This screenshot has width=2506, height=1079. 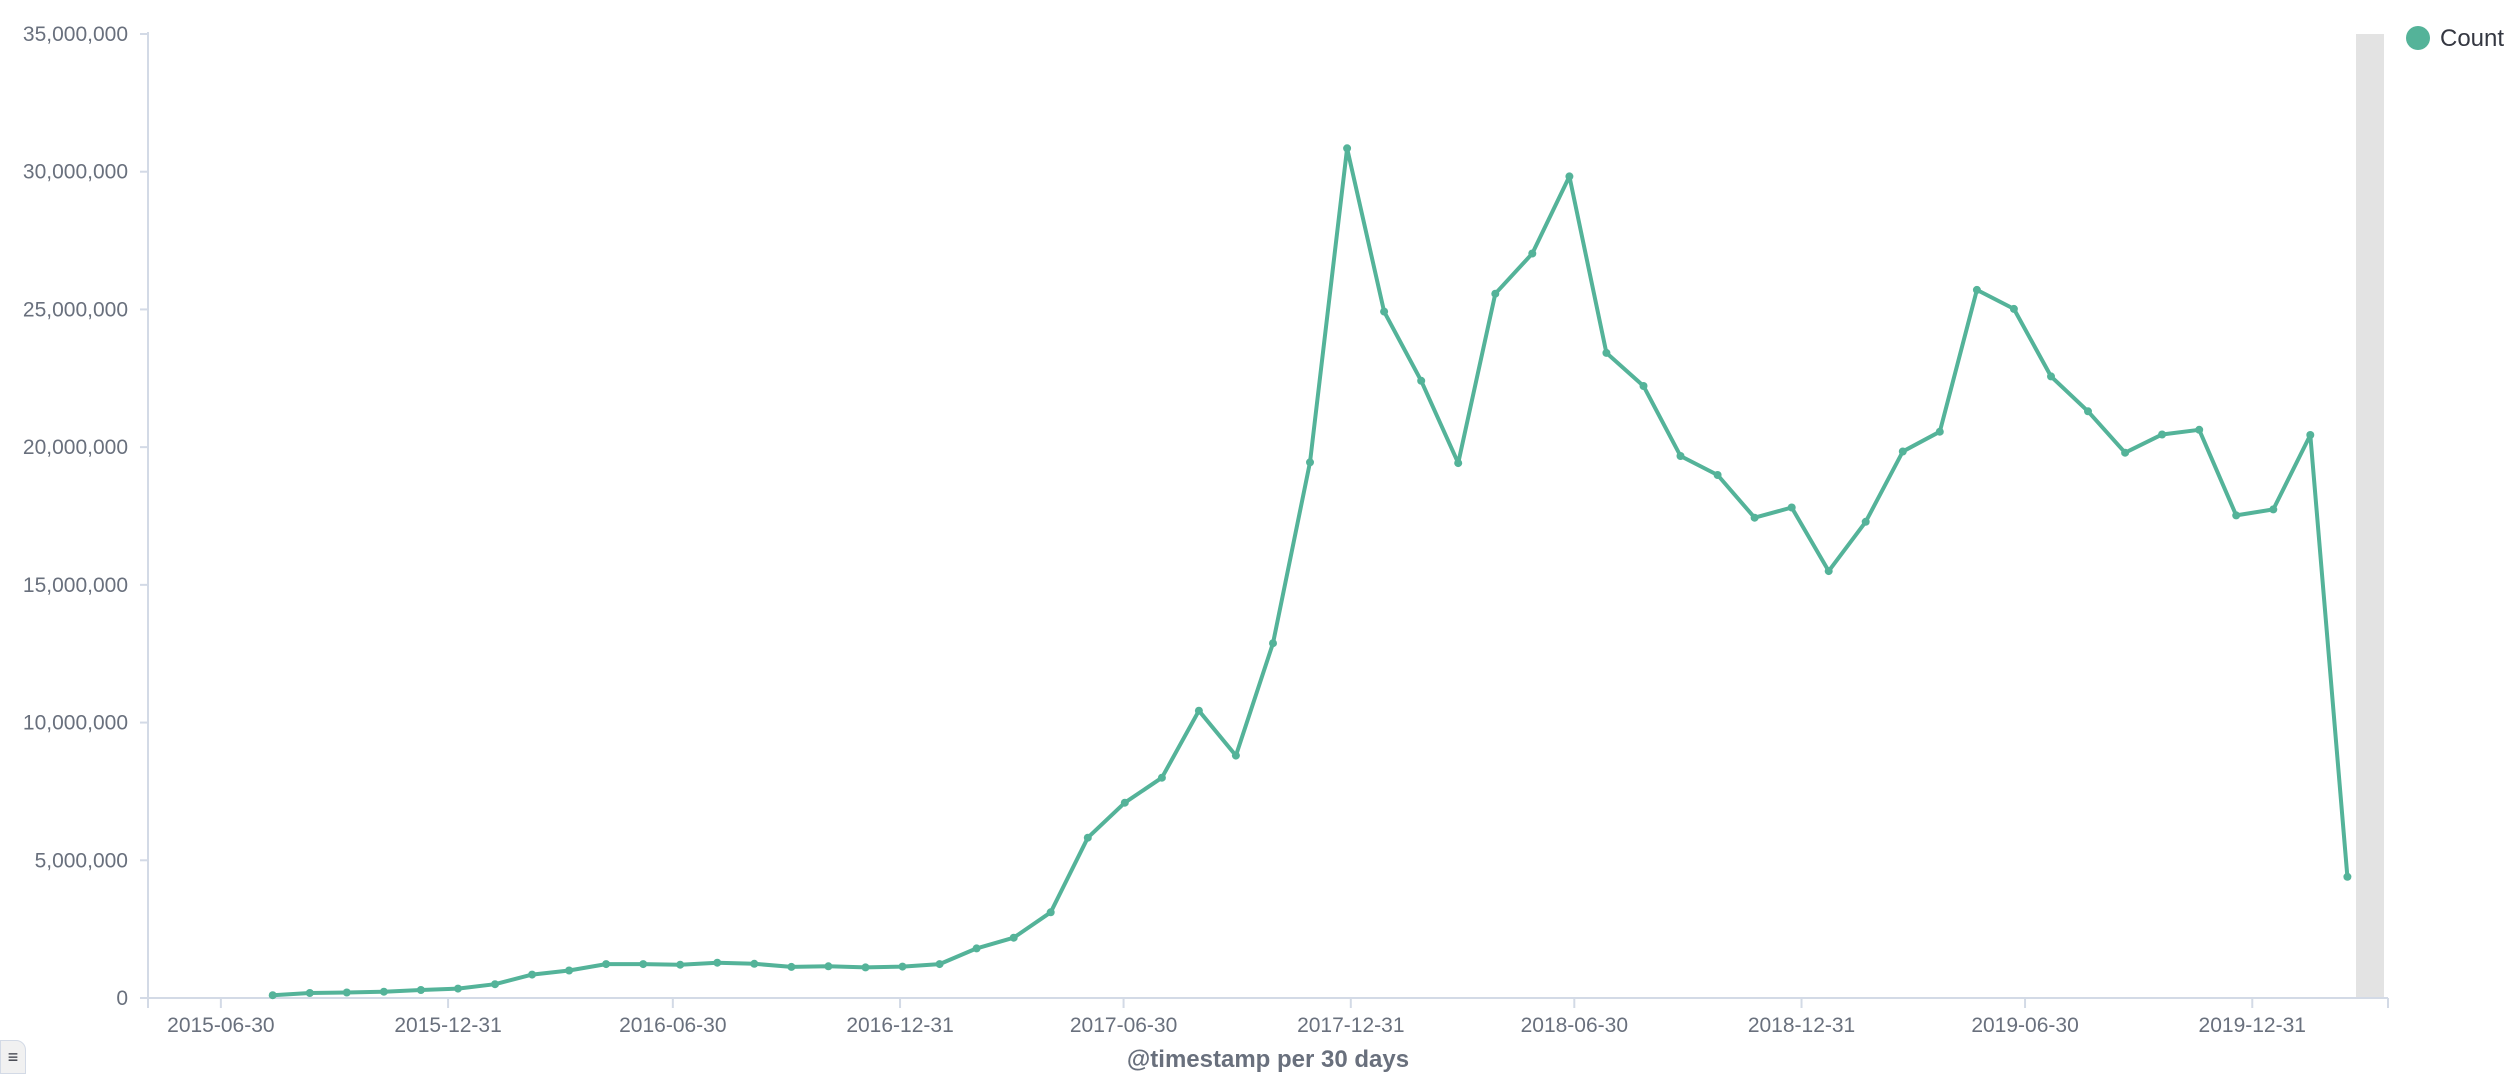 I want to click on y-tick-label: 0, so click(x=122, y=998).